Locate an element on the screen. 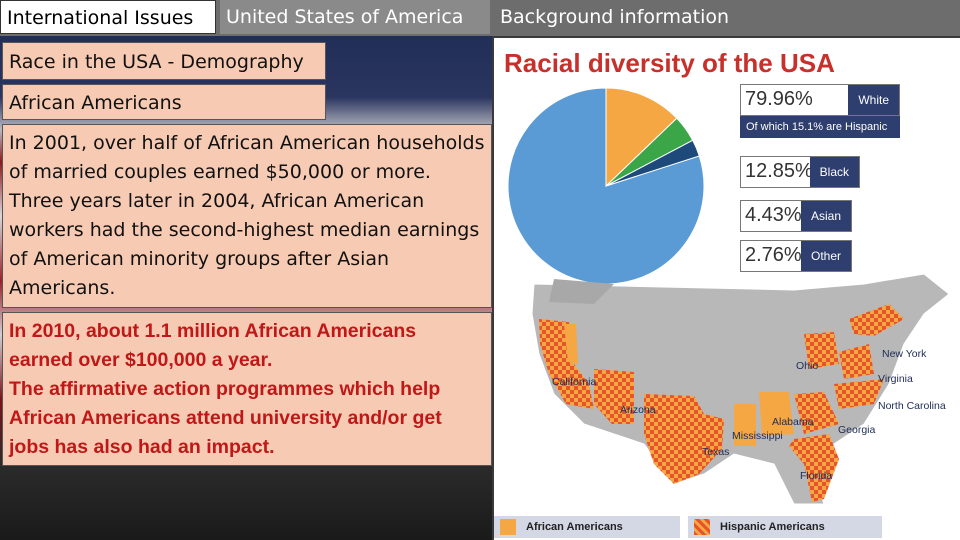 The width and height of the screenshot is (960, 540). legend-hispanic-label: Hispanic Americans is located at coordinates (772, 527).